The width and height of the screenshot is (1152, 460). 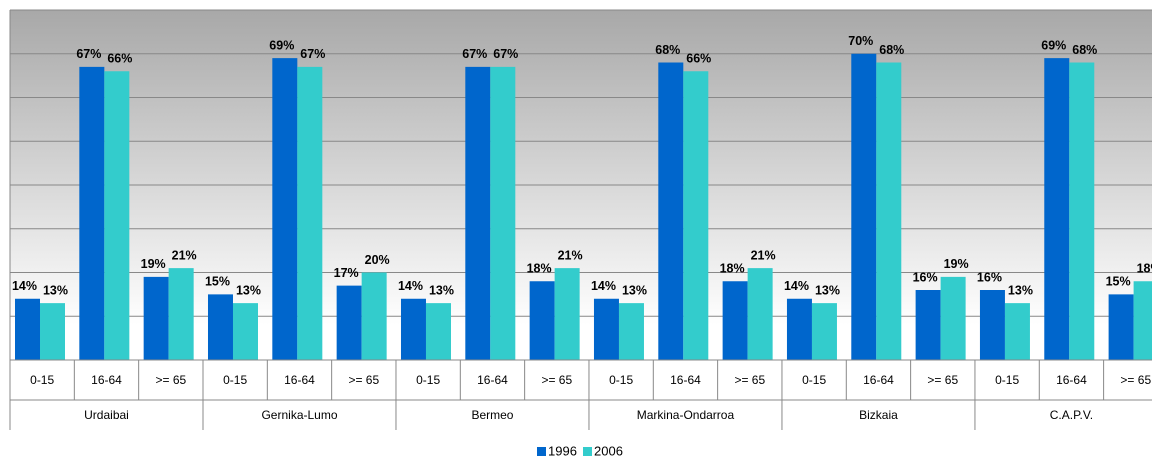 What do you see at coordinates (492, 415) in the screenshot?
I see `group-label: Bermeo` at bounding box center [492, 415].